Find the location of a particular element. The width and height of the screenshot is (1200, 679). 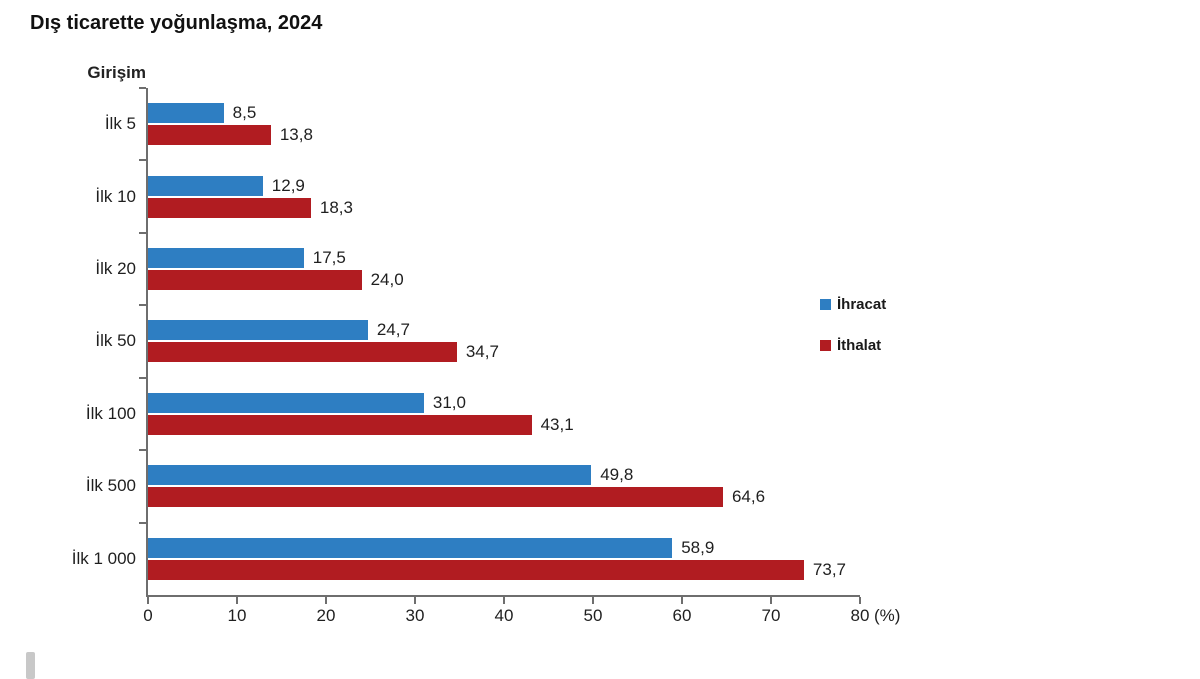

value-label: 17,5 is located at coordinates (329, 258).